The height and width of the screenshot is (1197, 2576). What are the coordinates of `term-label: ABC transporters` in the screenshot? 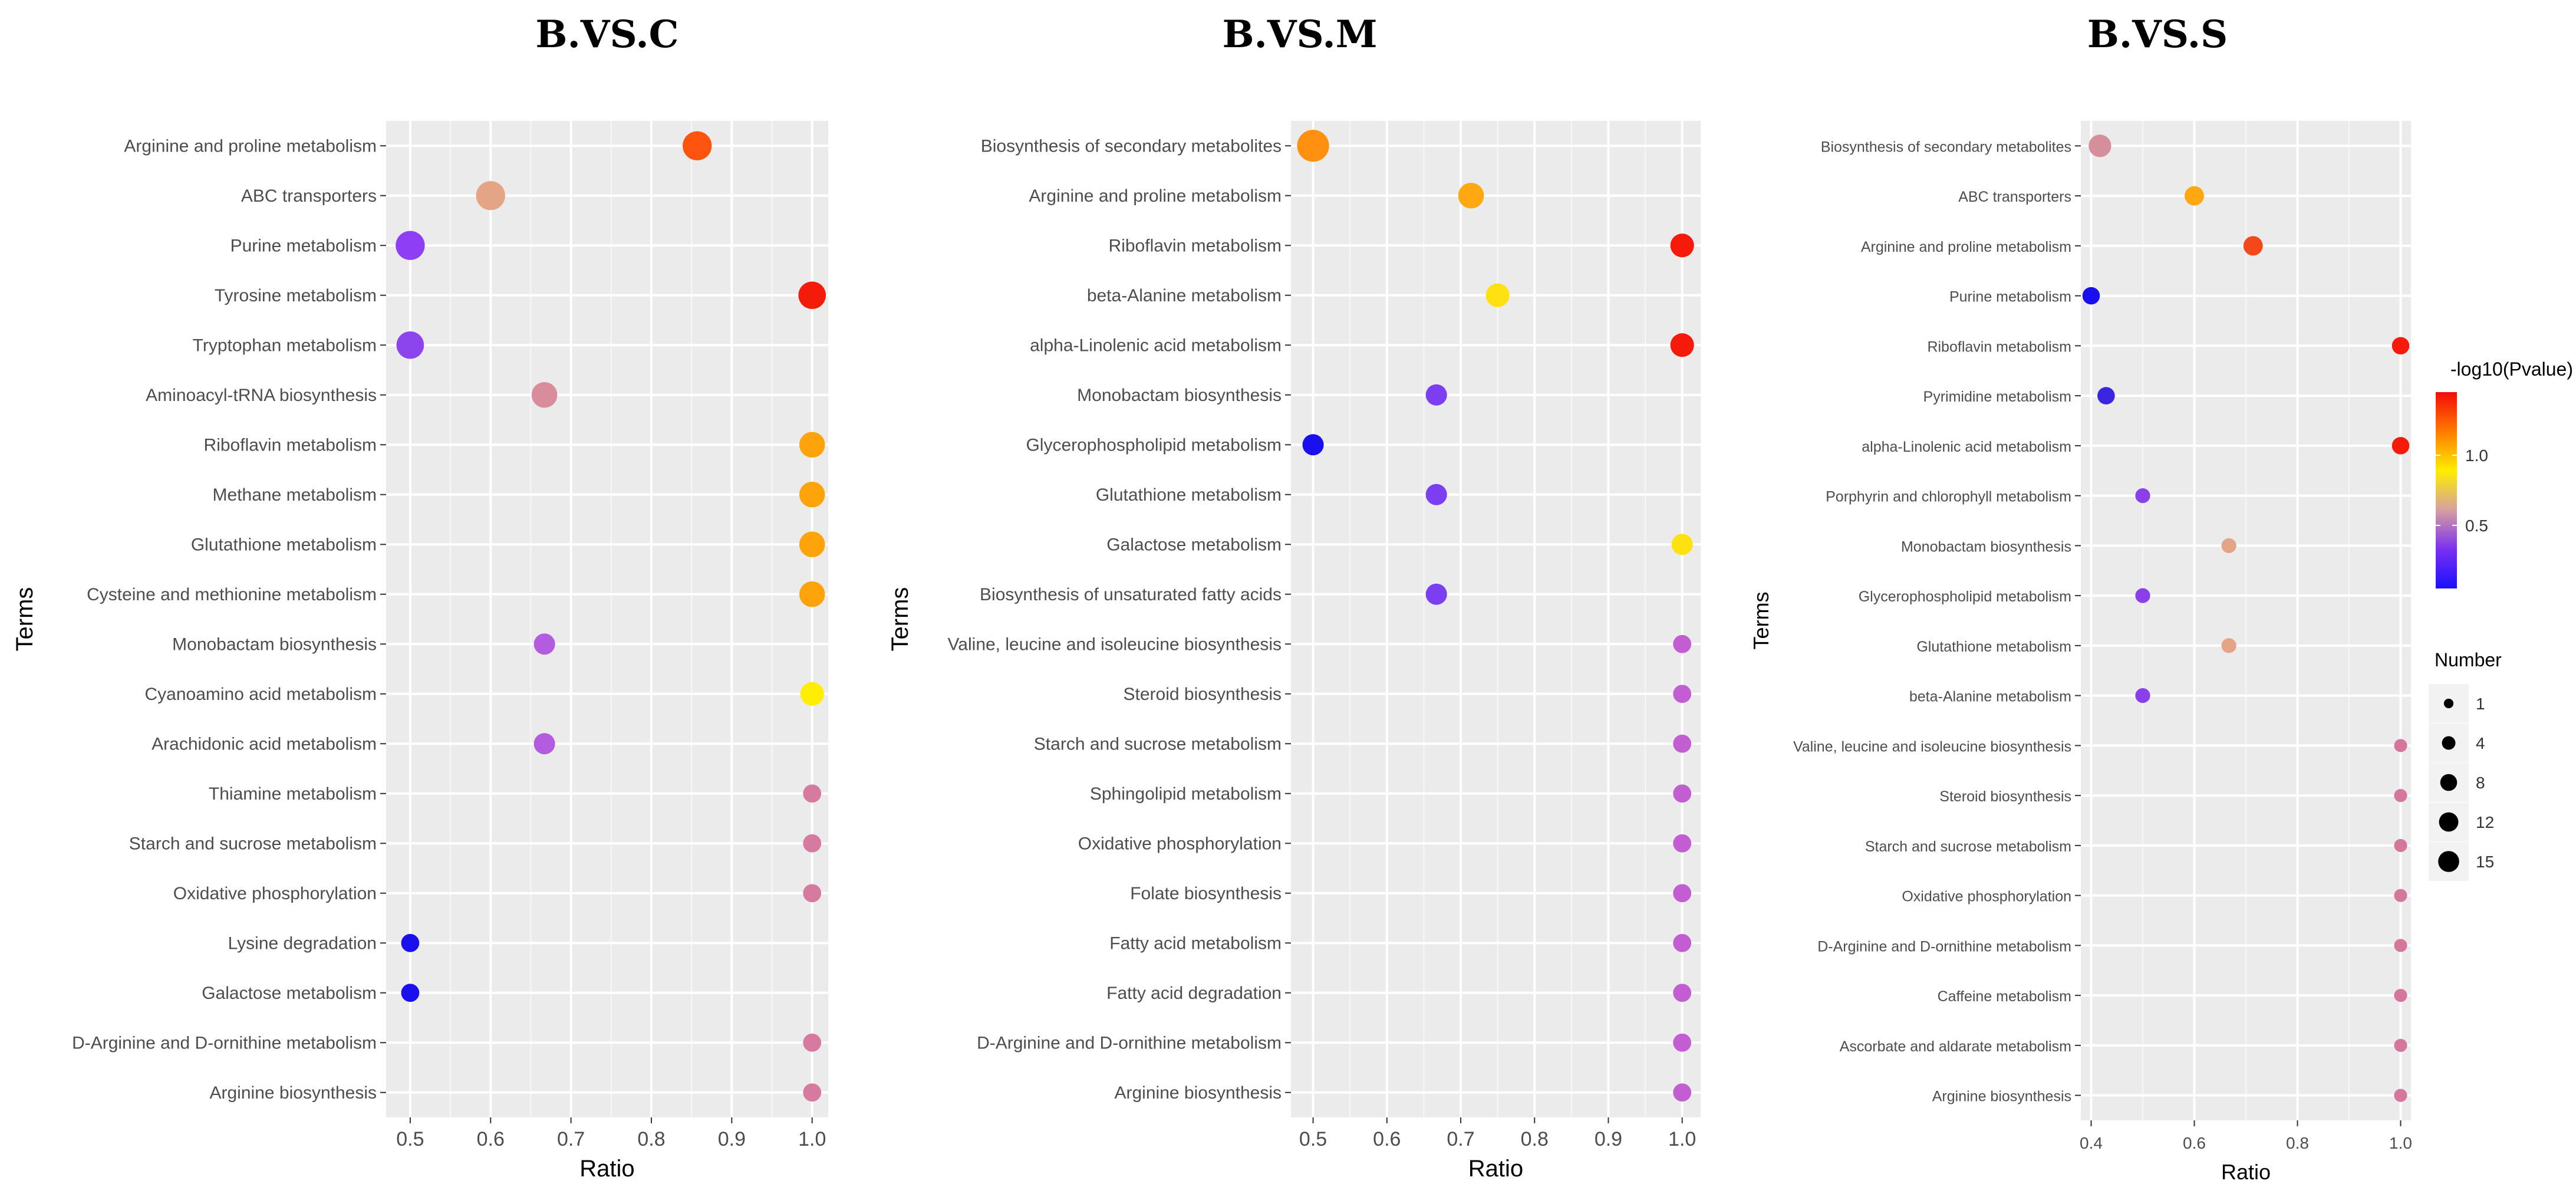 It's located at (2014, 197).